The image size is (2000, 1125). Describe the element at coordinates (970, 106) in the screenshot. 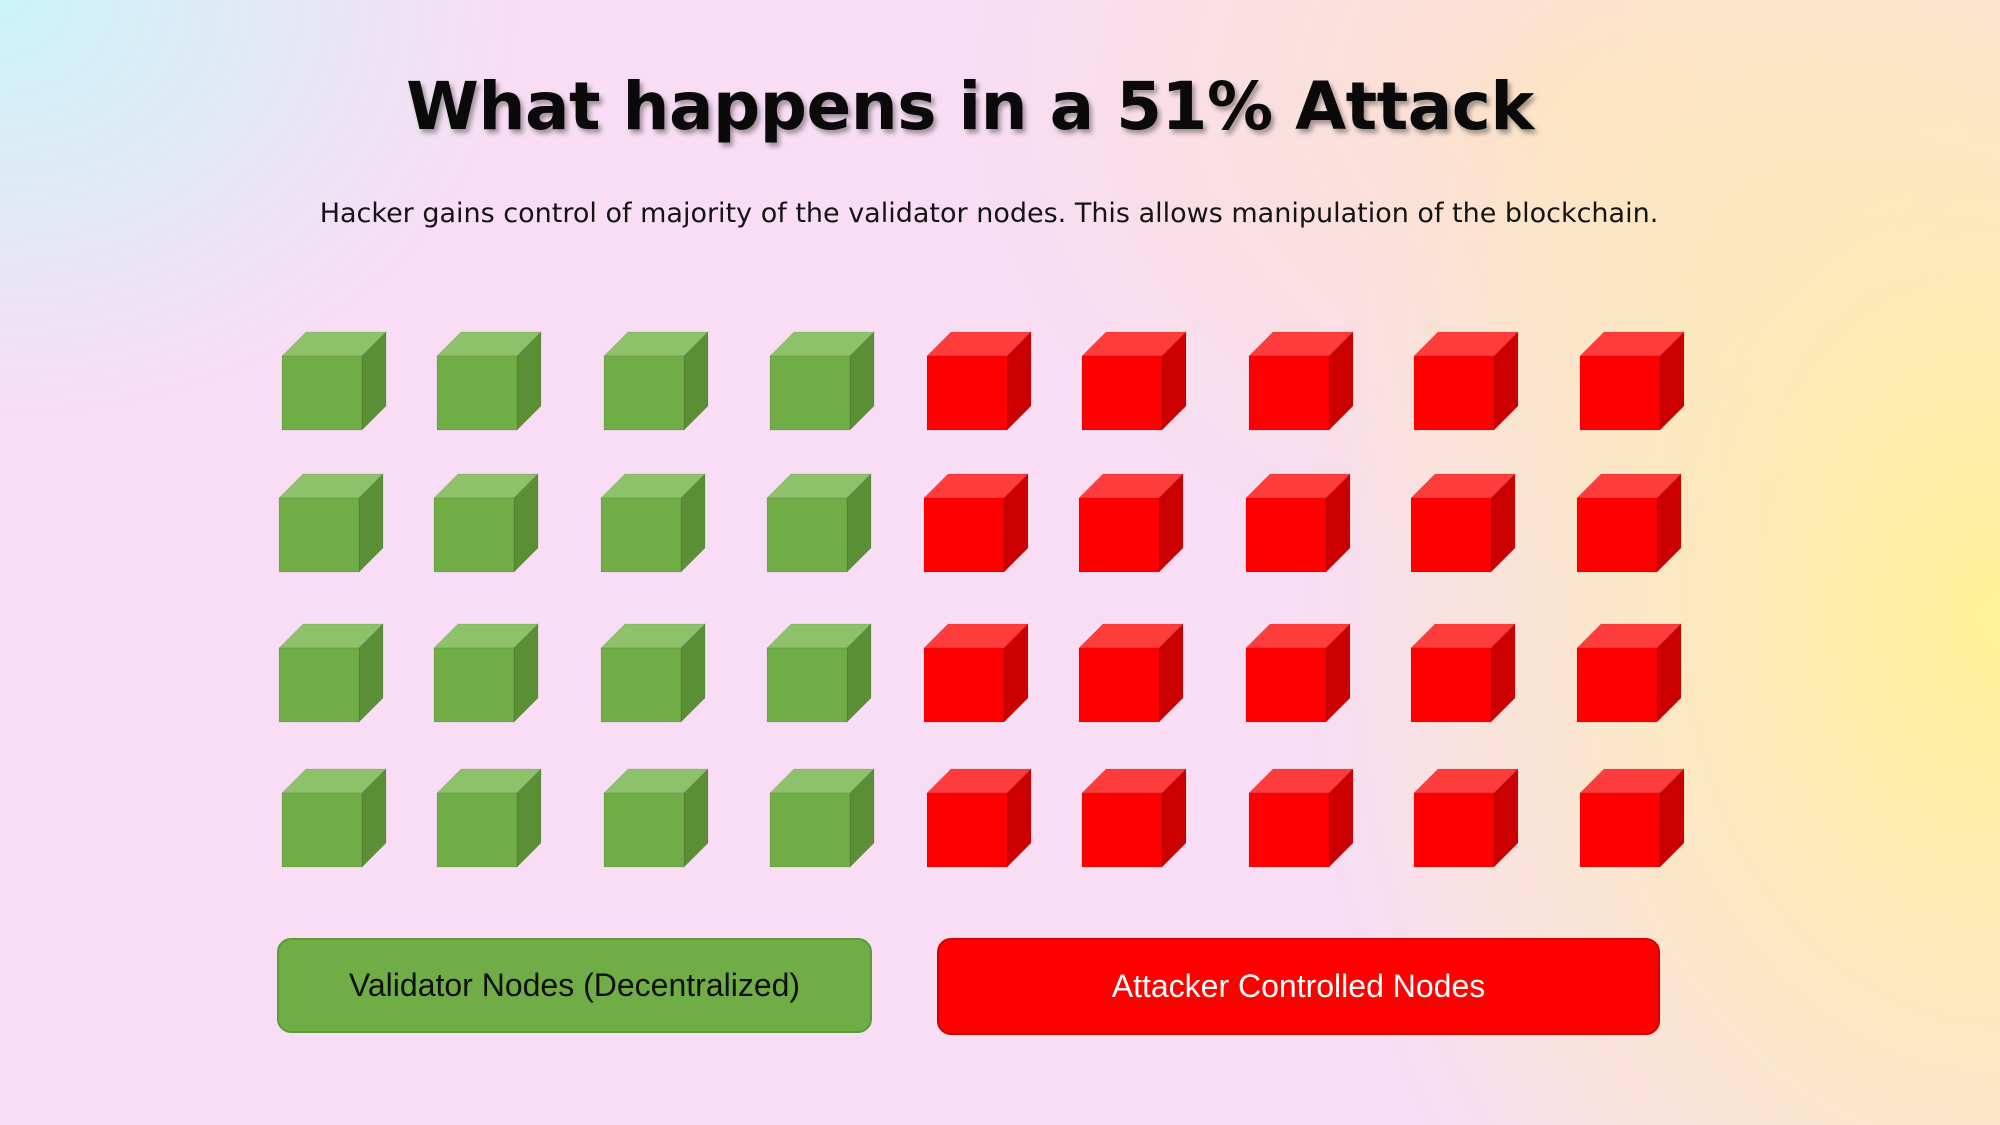

I see `page-title: What happens in a 51% Attack` at that location.